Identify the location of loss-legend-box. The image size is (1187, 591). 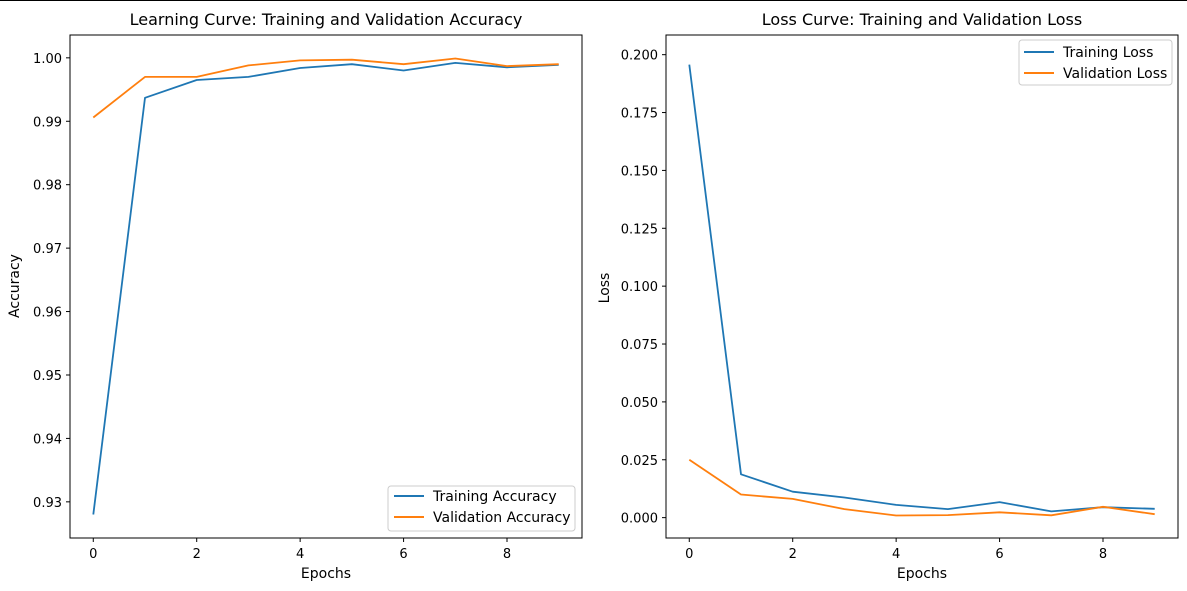
(1095, 62).